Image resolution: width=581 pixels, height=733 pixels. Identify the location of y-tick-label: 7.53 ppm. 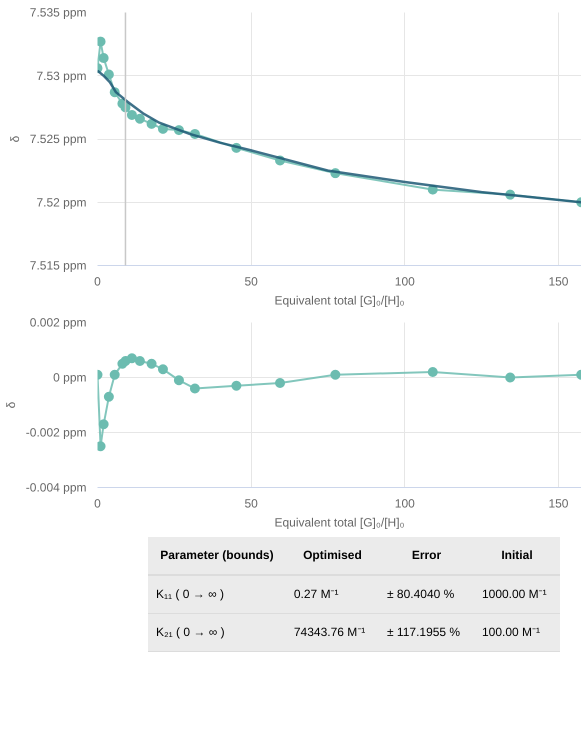
(61, 75).